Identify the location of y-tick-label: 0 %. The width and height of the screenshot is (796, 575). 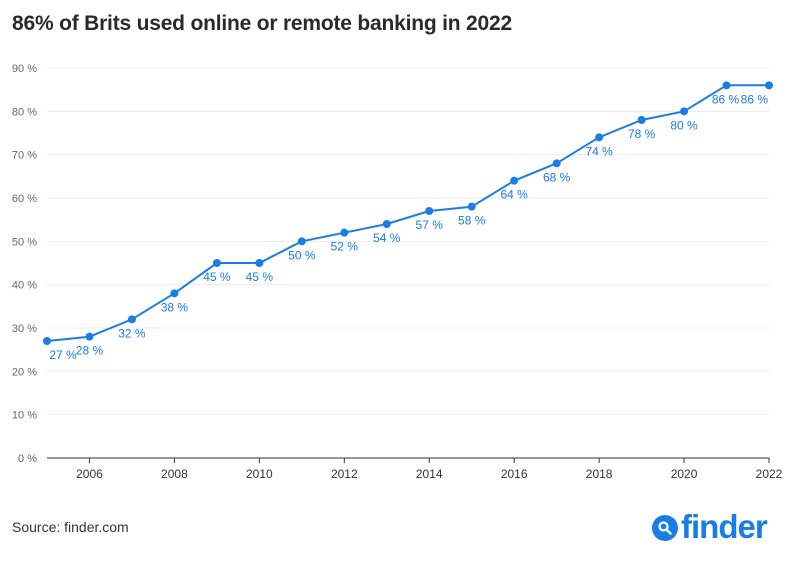
(27, 459).